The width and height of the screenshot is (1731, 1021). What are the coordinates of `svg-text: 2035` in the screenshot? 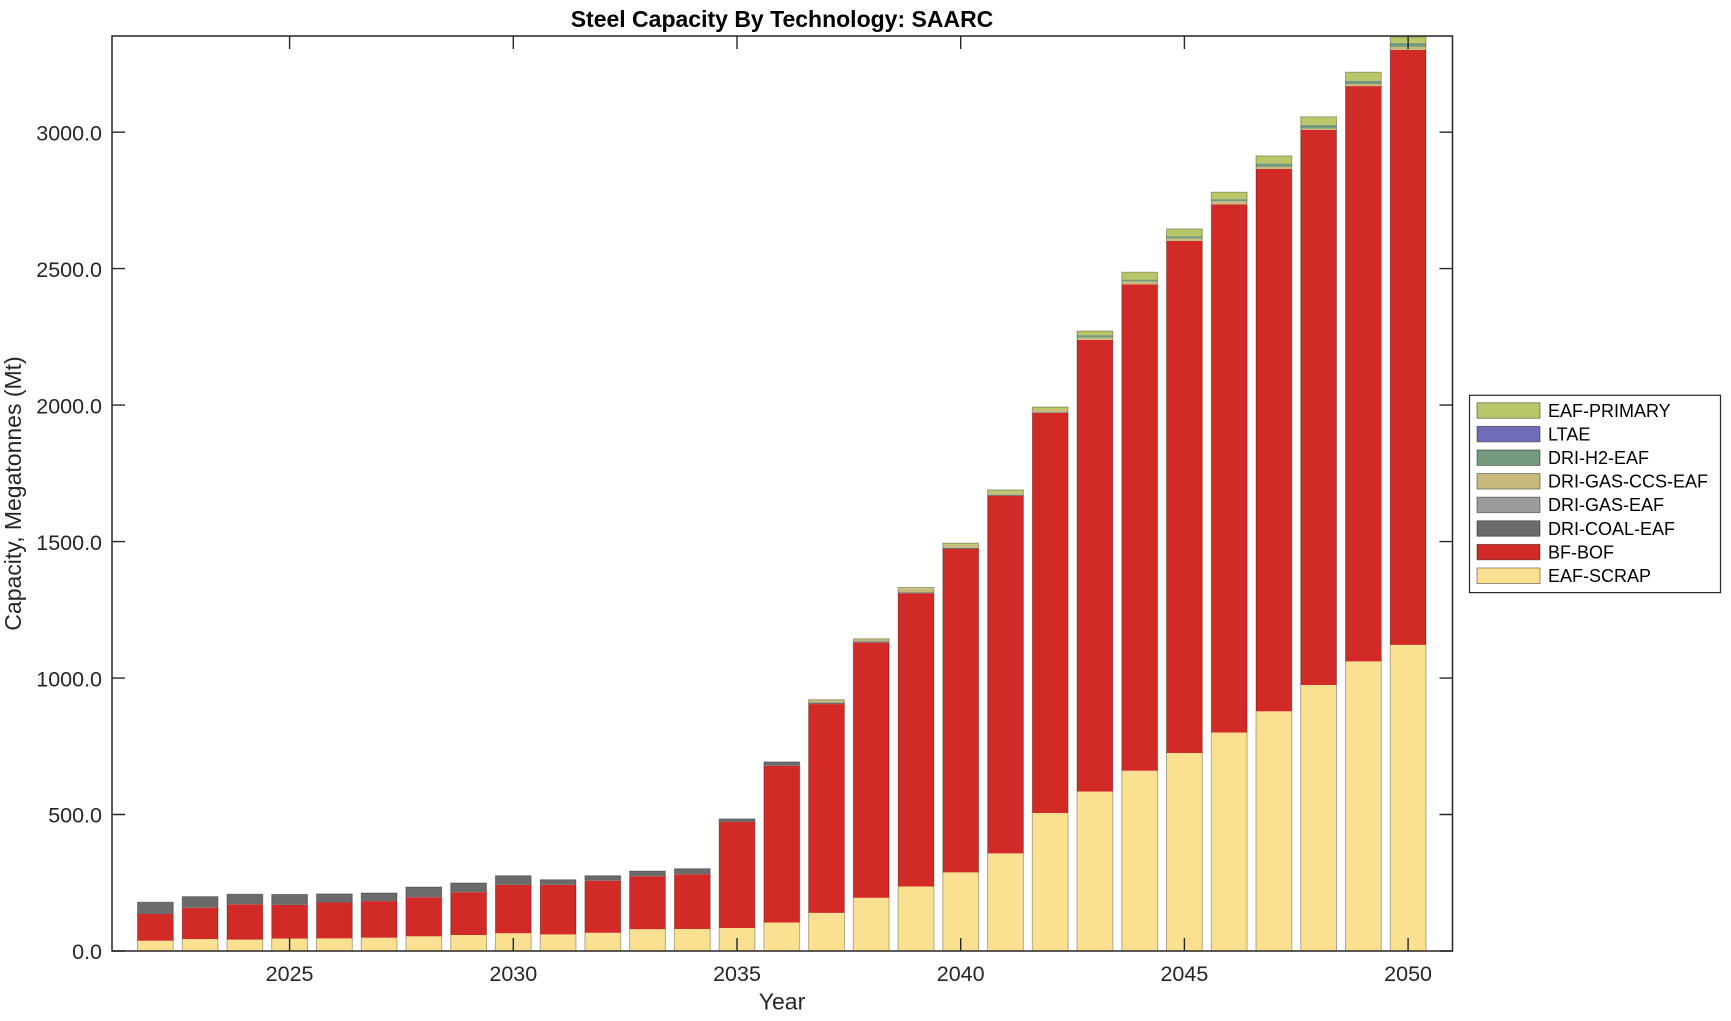 It's located at (737, 974).